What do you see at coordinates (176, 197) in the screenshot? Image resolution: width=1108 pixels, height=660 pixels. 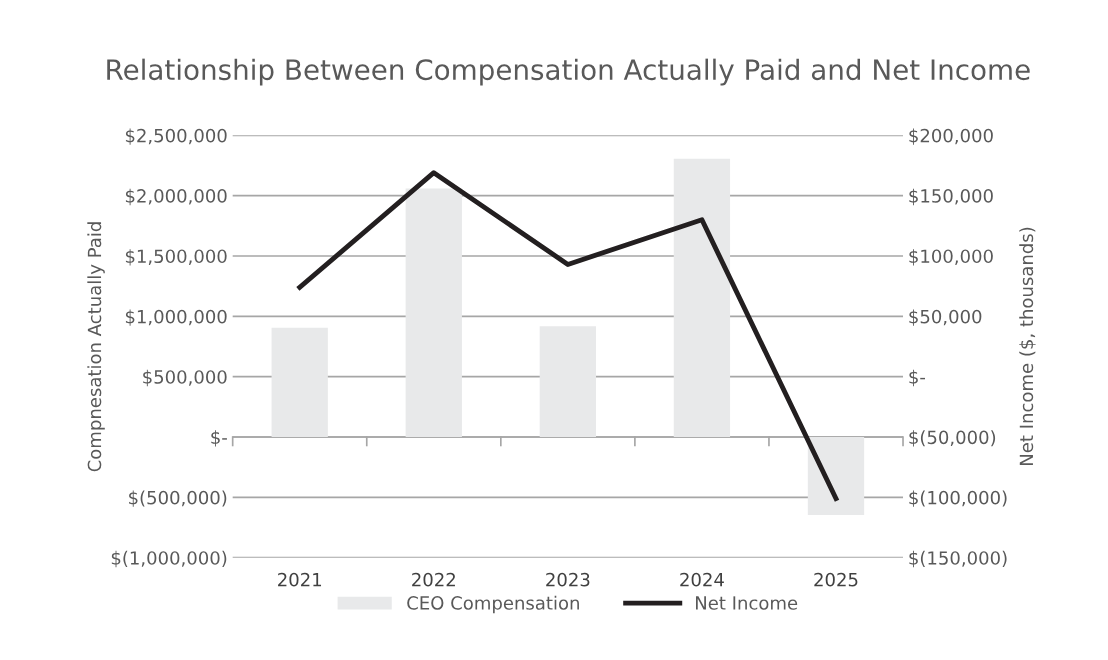 I see `y-tick-label: $2,000,000` at bounding box center [176, 197].